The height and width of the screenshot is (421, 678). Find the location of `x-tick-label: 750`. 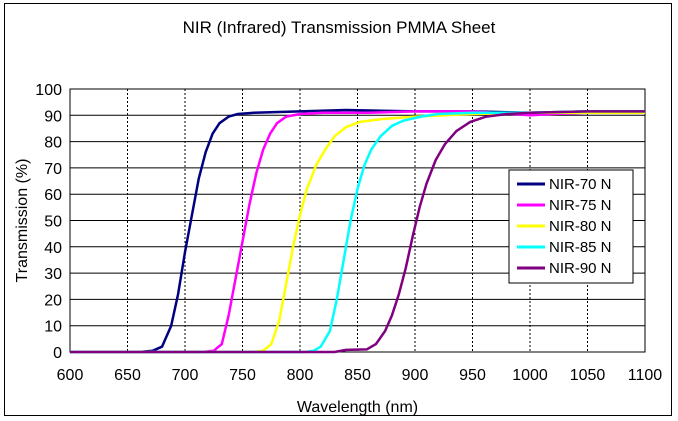

x-tick-label: 750 is located at coordinates (242, 375).